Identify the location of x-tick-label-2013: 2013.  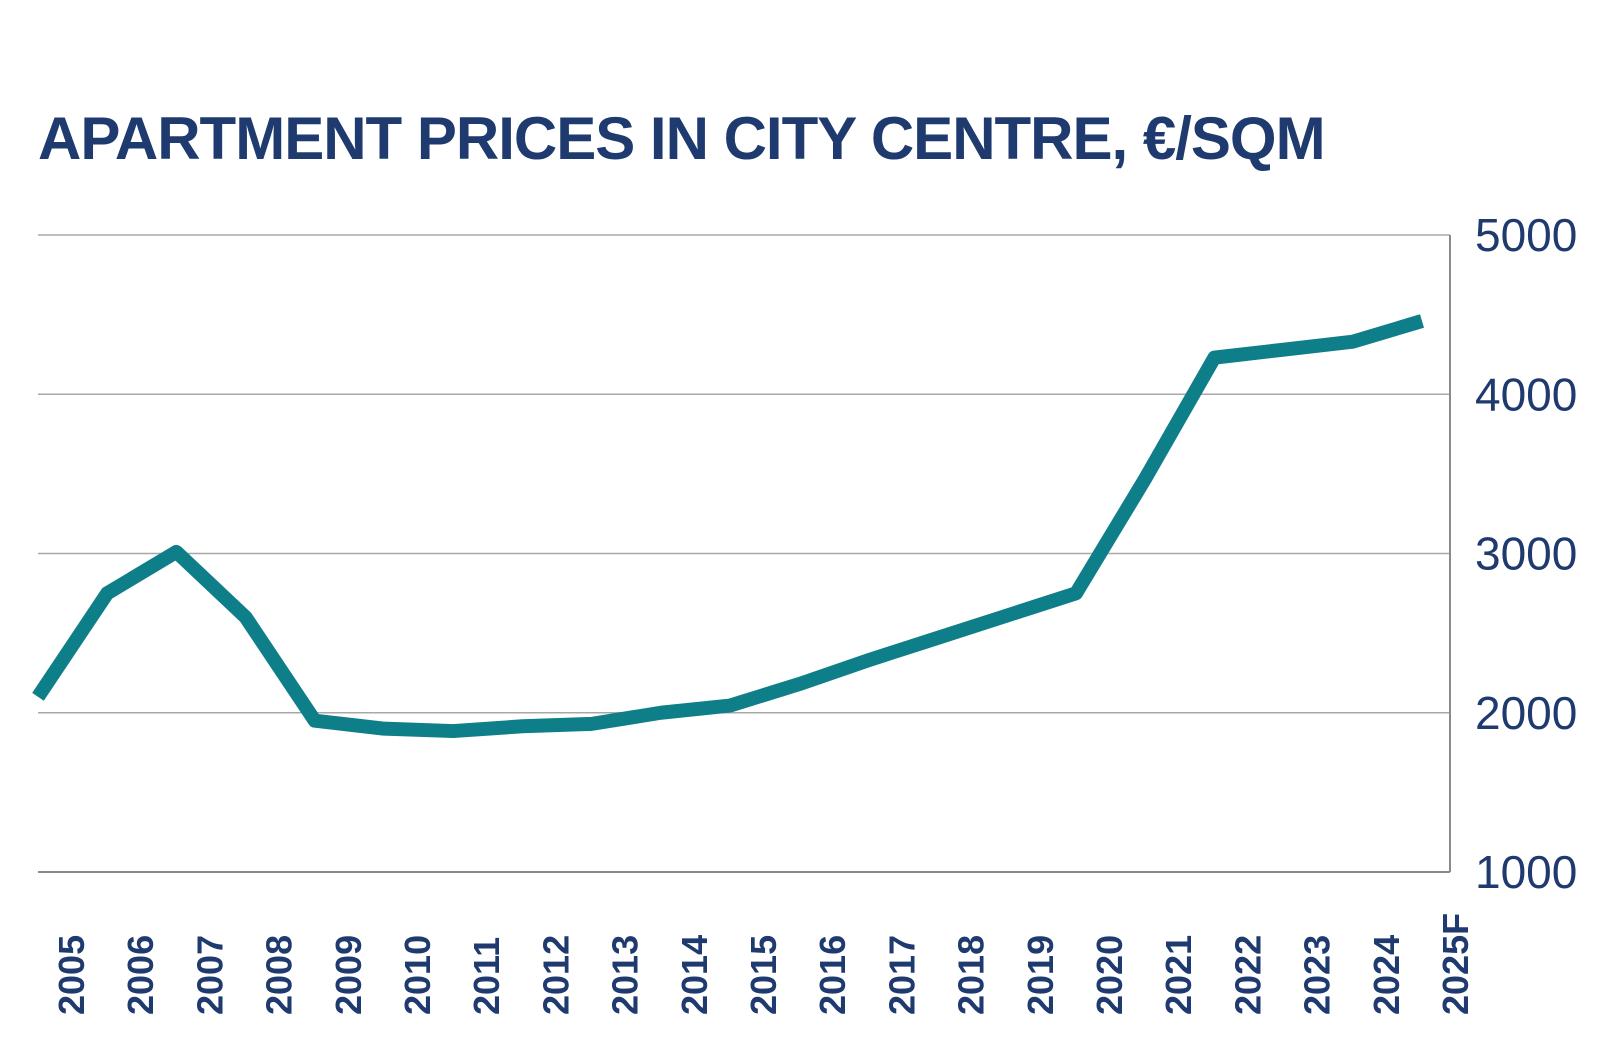
(625, 975).